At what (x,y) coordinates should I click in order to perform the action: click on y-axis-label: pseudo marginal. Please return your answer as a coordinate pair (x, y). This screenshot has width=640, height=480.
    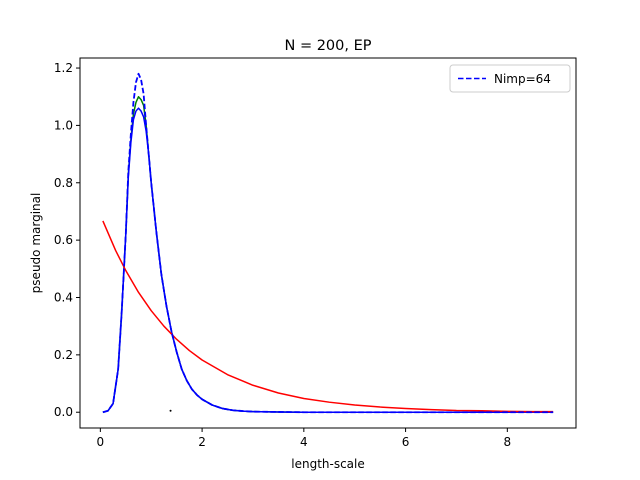
    Looking at the image, I should click on (36, 243).